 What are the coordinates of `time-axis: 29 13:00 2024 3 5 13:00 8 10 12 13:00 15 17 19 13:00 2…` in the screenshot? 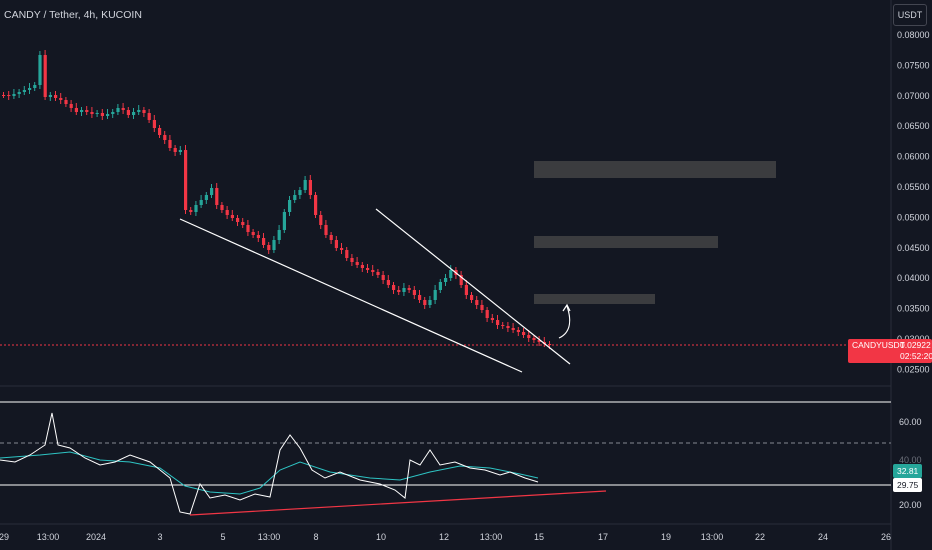 It's located at (445, 537).